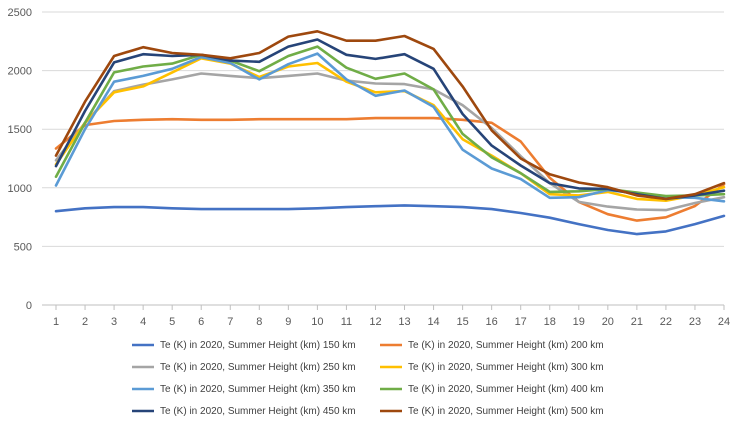 The width and height of the screenshot is (734, 424). I want to click on x-tick-label: 10, so click(317, 322).